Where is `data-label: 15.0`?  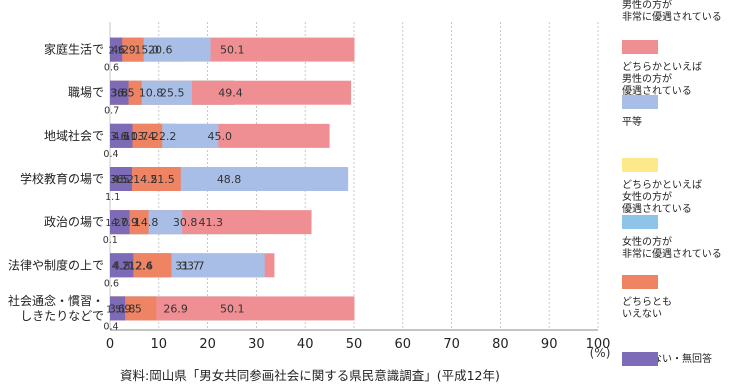 data-label: 15.0 is located at coordinates (146, 50).